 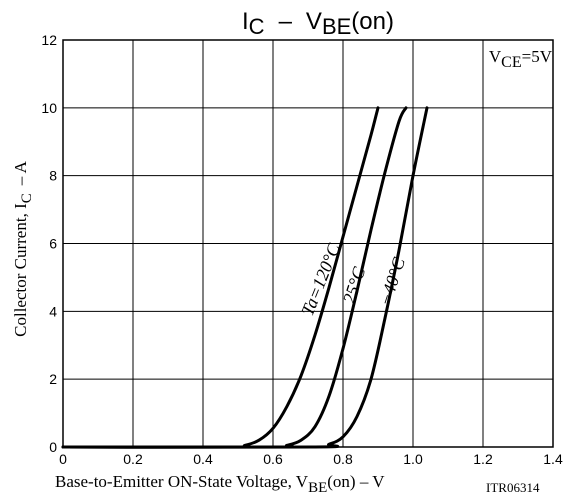 What do you see at coordinates (182, 481) in the screenshot?
I see `xlabel-main: Base-to-Emitter ON-State Voltage, V` at bounding box center [182, 481].